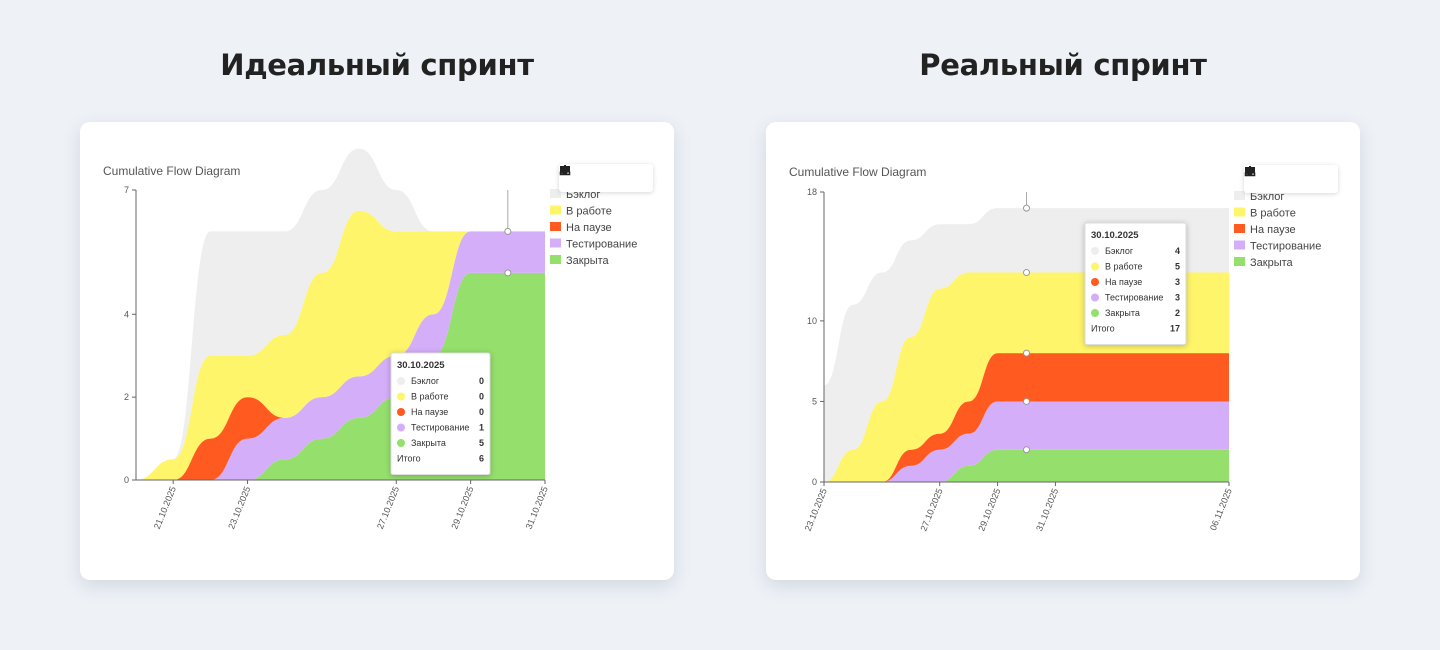 Image resolution: width=1440 pixels, height=650 pixels. Describe the element at coordinates (165, 508) in the screenshot. I see `x-tick-label: 21.10.2025` at that location.